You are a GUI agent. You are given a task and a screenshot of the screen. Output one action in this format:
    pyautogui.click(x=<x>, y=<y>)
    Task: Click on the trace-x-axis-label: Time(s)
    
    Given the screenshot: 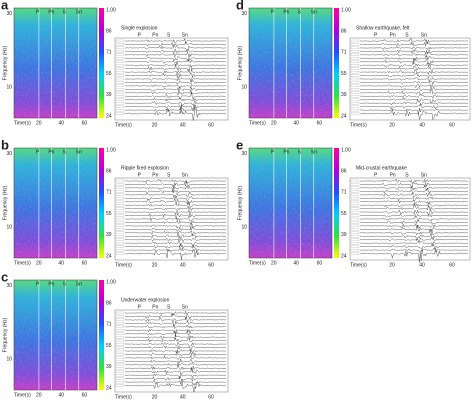 What is the action you would take?
    pyautogui.click(x=123, y=265)
    